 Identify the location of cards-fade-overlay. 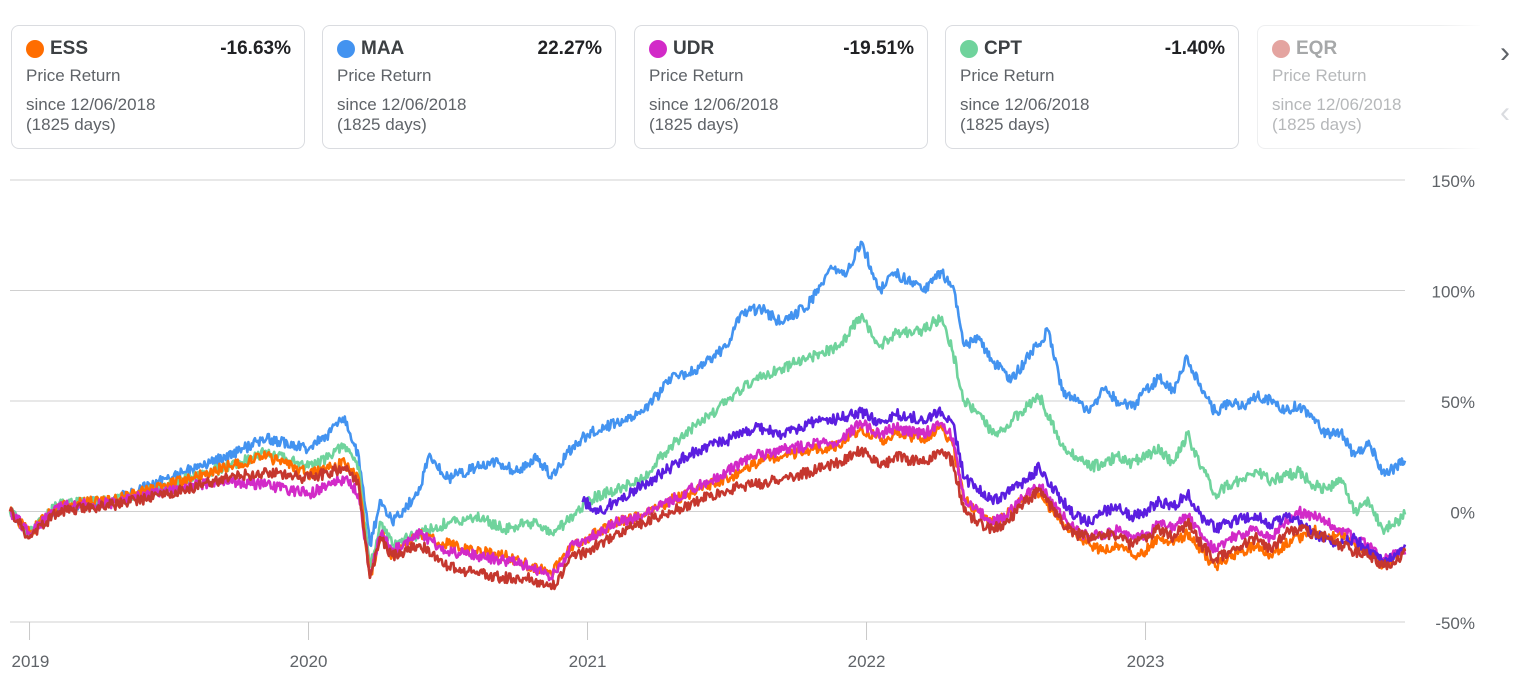
(1460, 87).